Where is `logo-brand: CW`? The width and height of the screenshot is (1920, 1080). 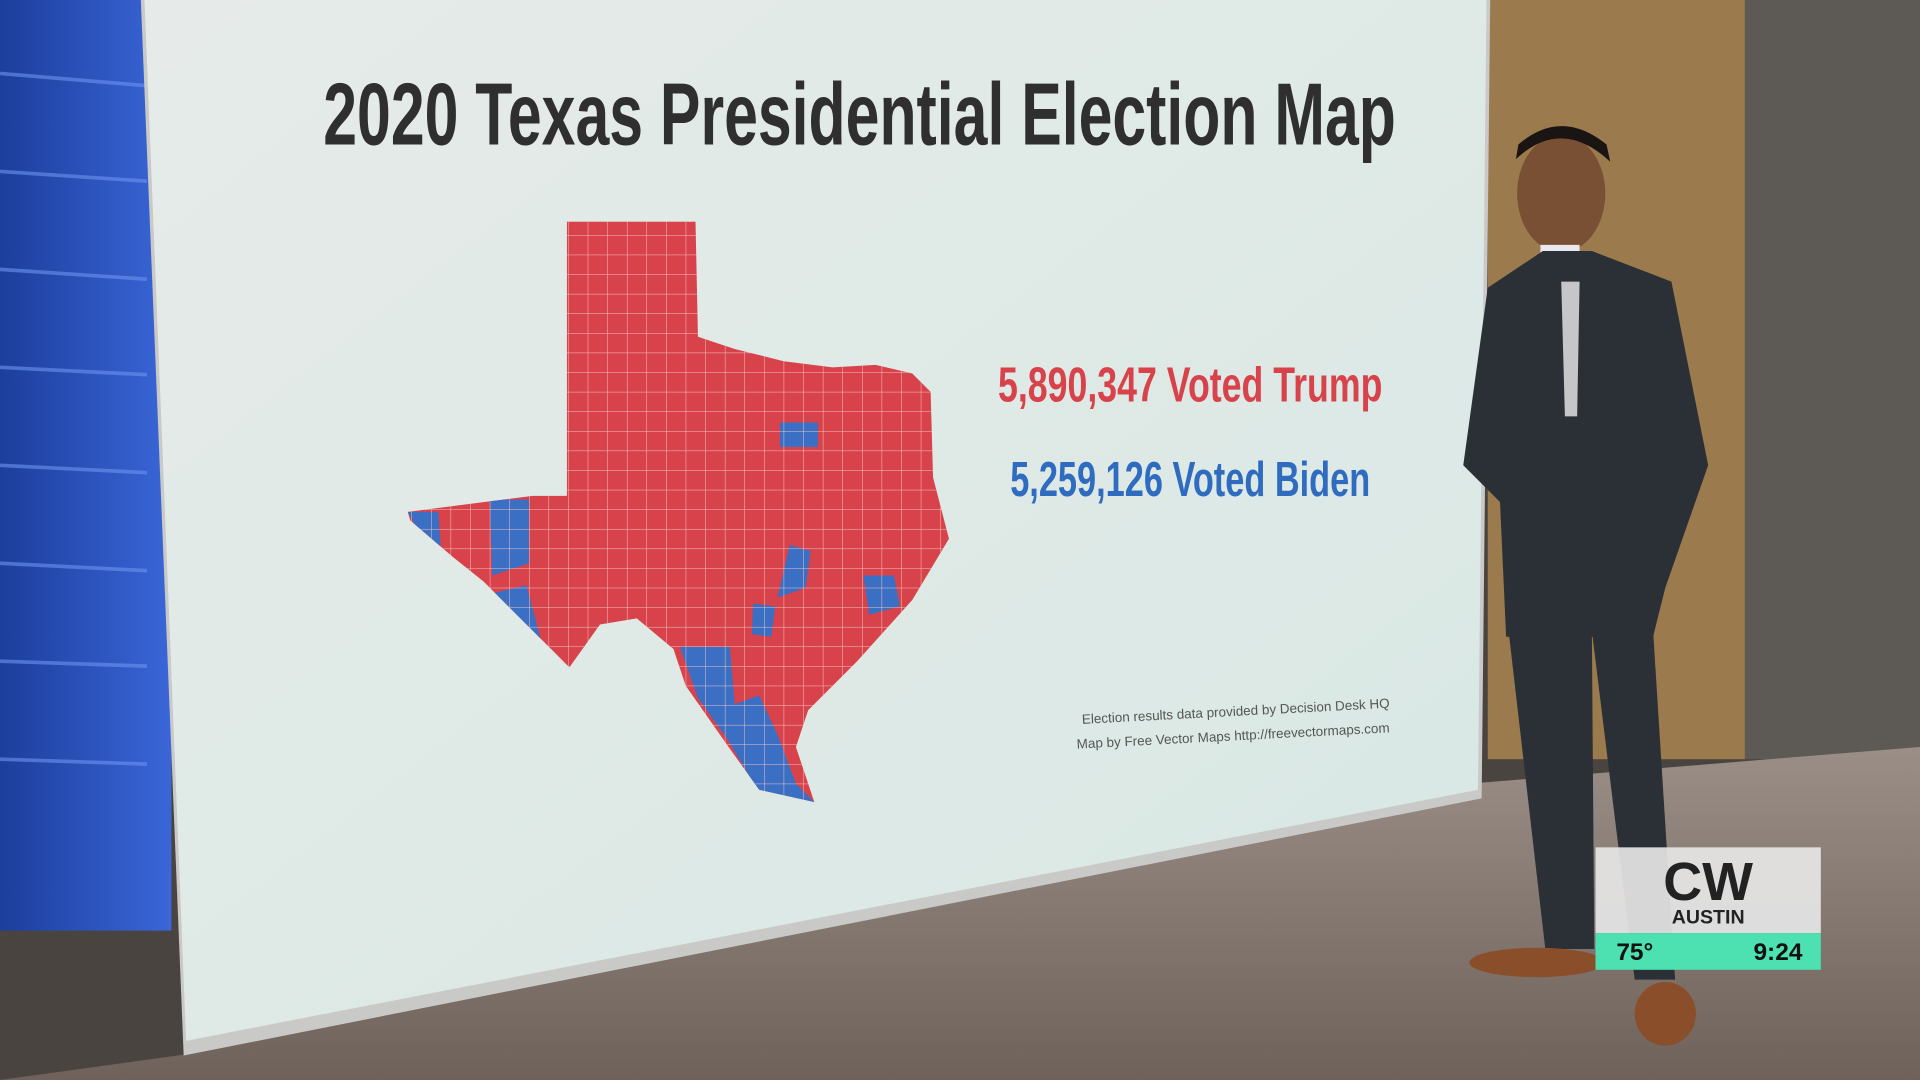
logo-brand: CW is located at coordinates (1708, 882).